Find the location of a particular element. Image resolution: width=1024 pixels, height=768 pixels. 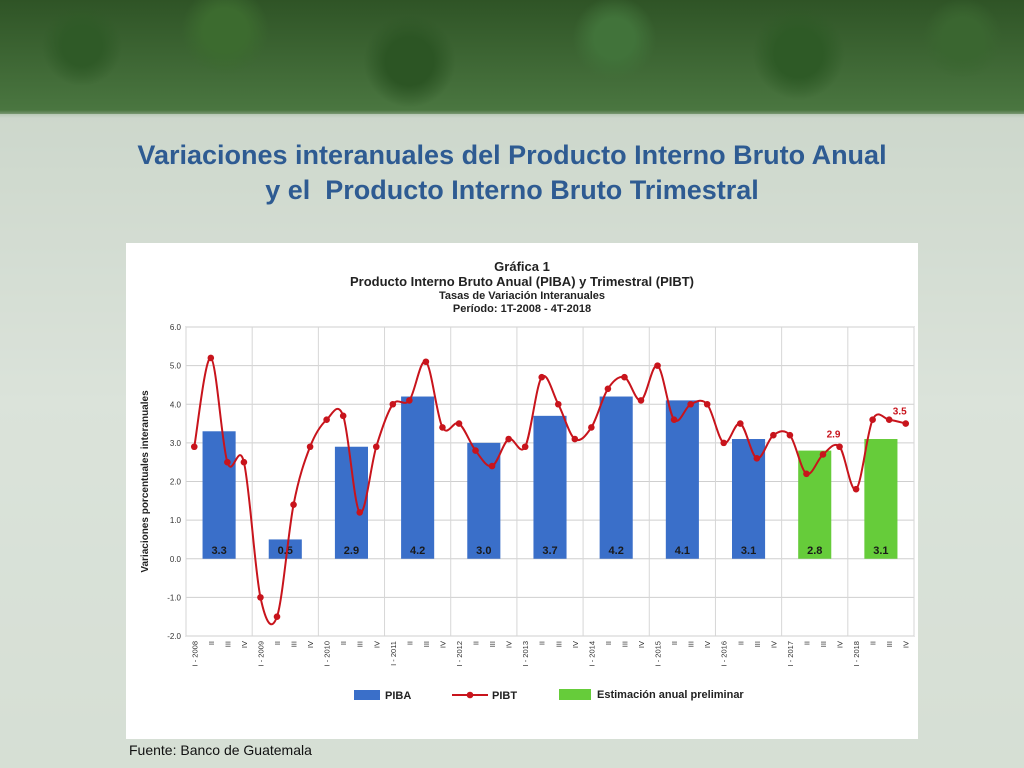

bar-value-label-2015: 4.1 is located at coordinates (682, 551).